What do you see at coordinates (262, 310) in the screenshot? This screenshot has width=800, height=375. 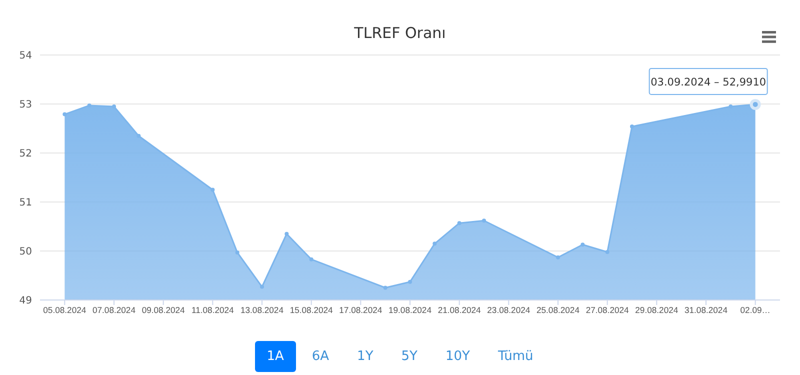 I see `x-tick-label: 13.08.2024` at bounding box center [262, 310].